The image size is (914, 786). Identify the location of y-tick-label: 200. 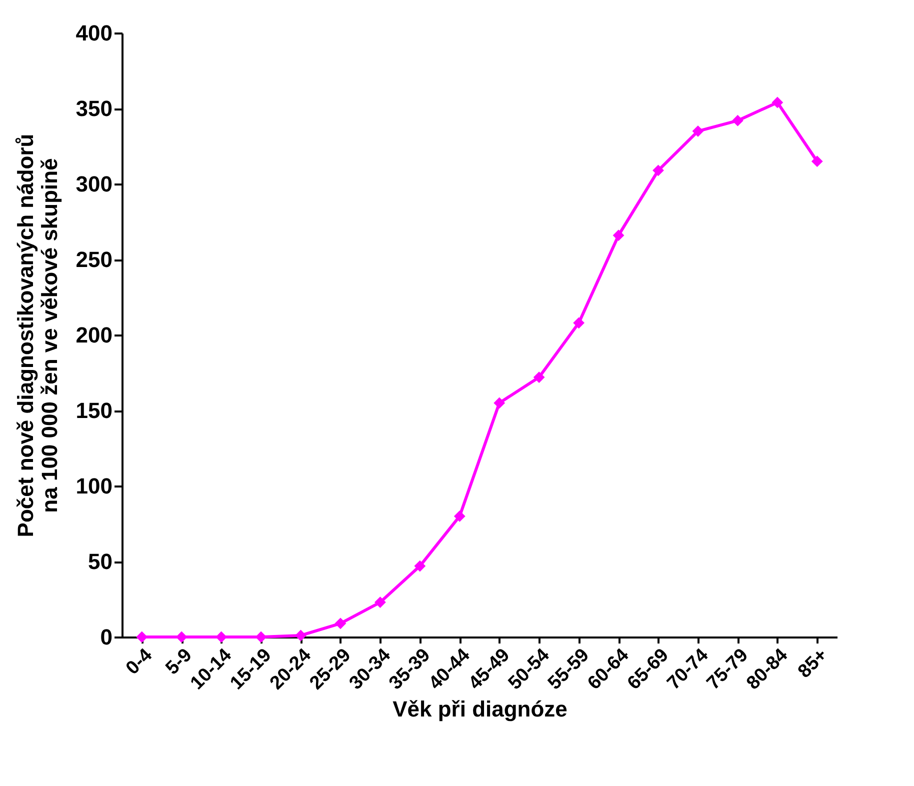
(94, 335).